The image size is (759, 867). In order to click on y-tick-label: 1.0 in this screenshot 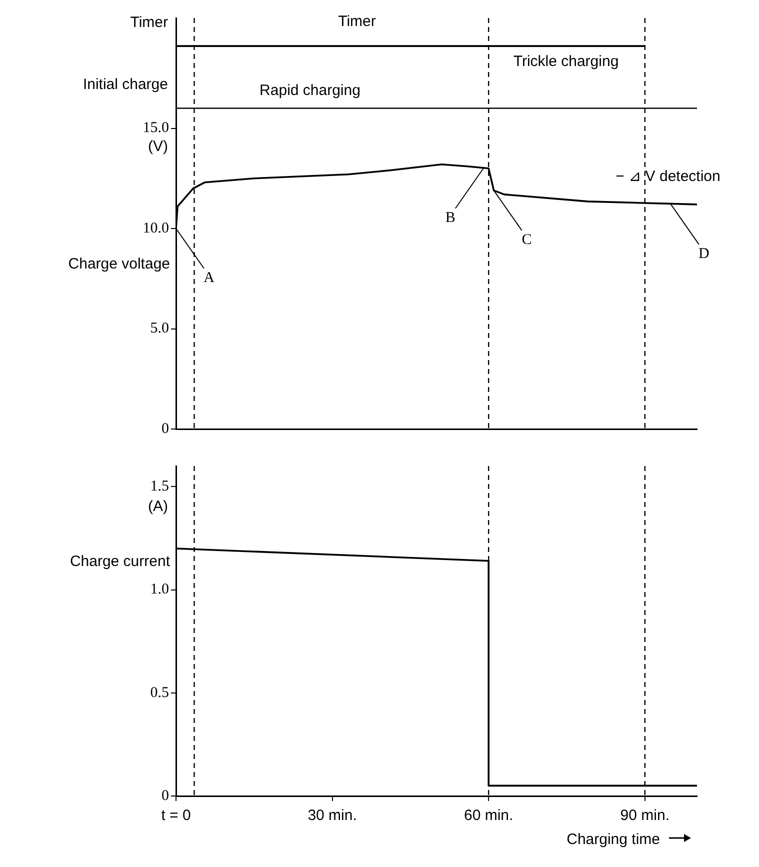, I will do `click(159, 590)`.